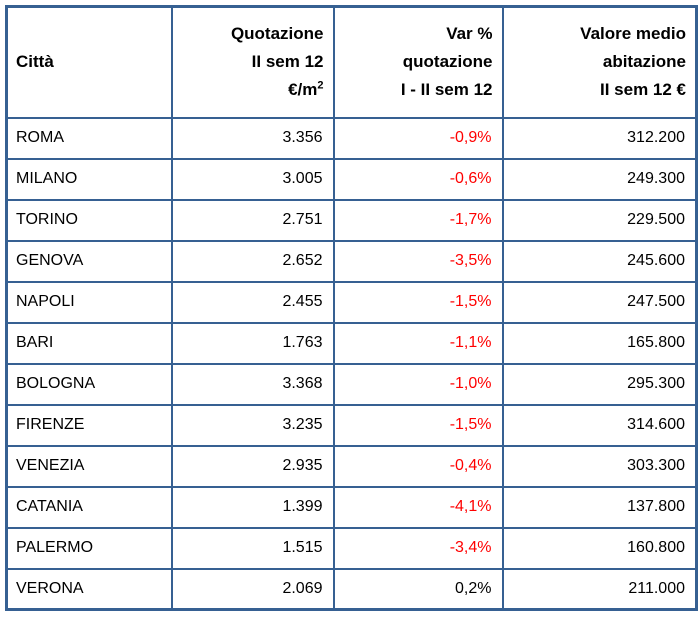  I want to click on city-cell: BARI, so click(89, 343).